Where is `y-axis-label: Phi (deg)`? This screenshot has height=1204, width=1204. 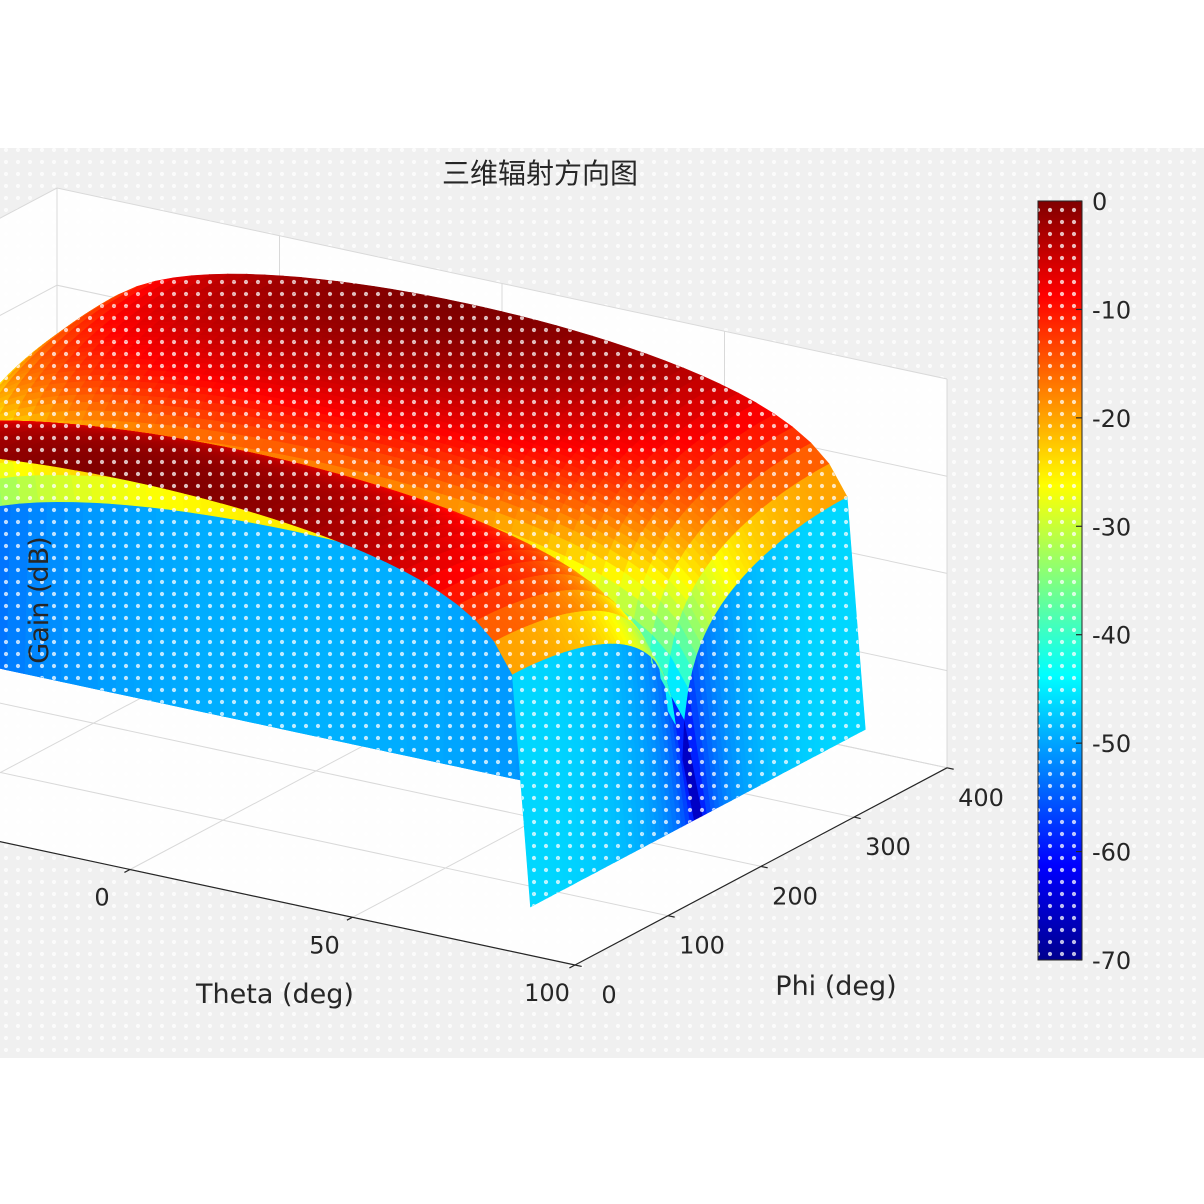 y-axis-label: Phi (deg) is located at coordinates (835, 986).